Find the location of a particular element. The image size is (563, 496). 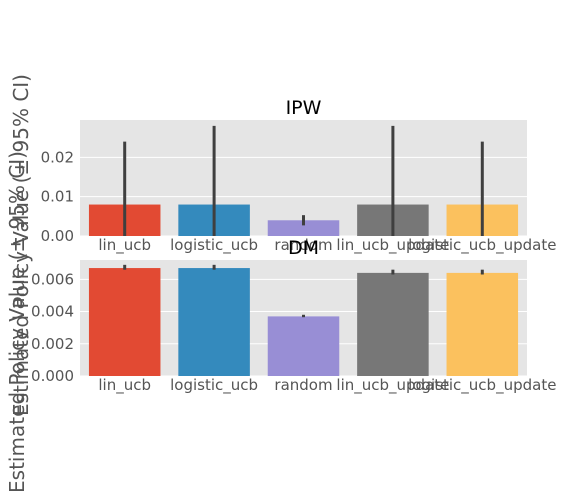

y-tick-label: 0.004 is located at coordinates (52, 312).